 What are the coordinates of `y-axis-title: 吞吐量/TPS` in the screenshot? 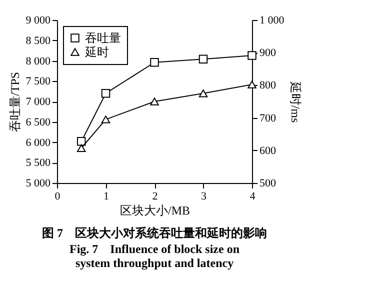 It's located at (15, 102).